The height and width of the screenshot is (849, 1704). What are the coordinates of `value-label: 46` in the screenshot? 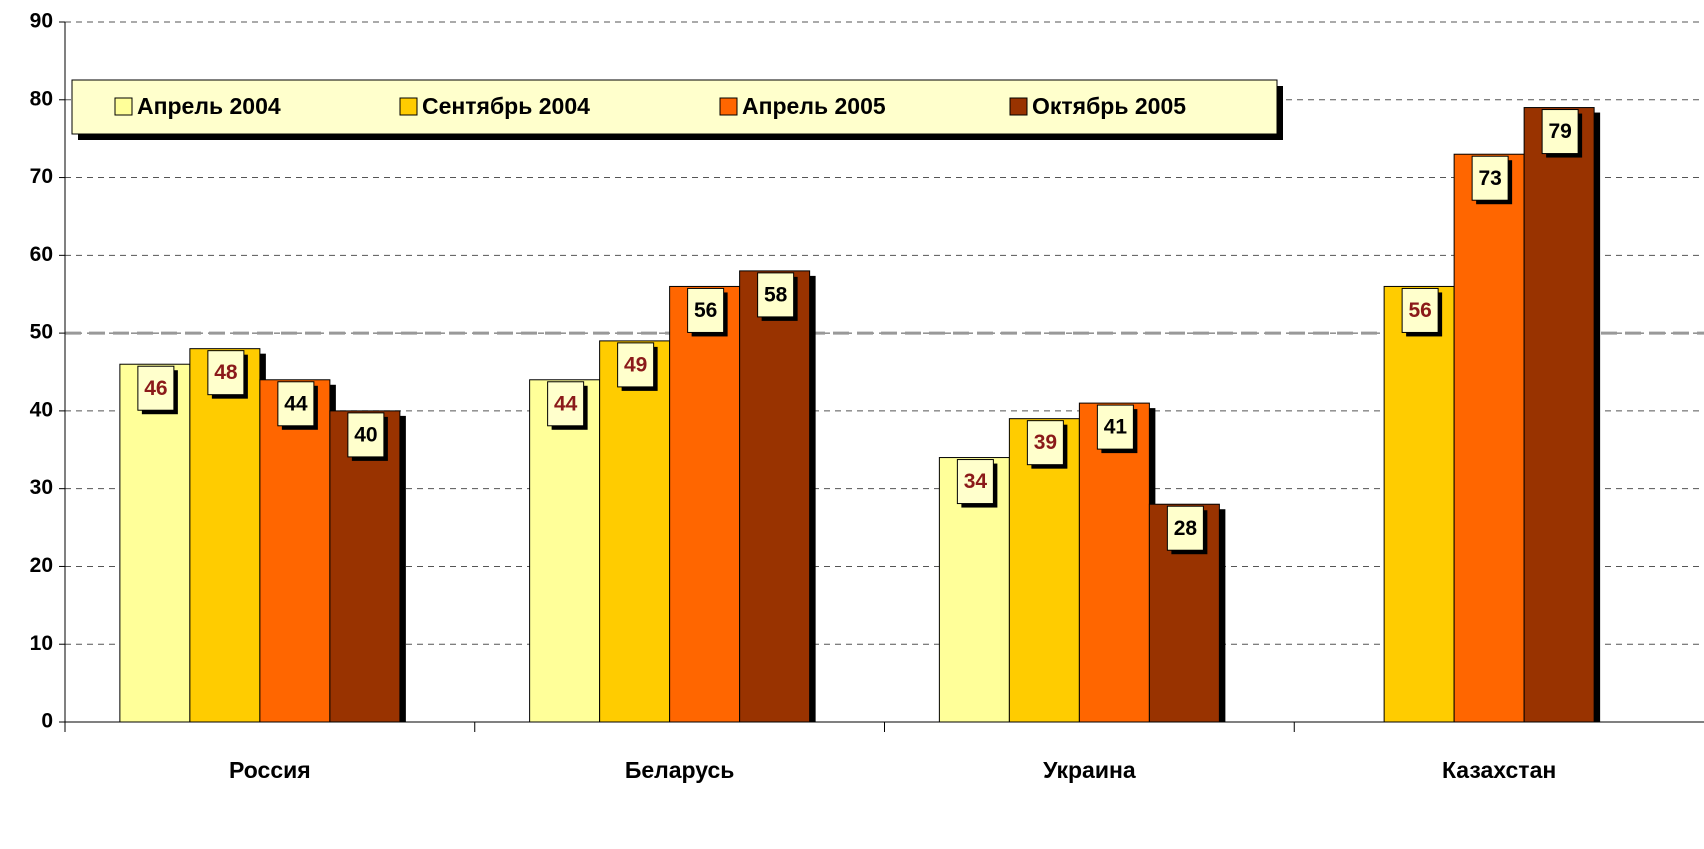 It's located at (155, 388).